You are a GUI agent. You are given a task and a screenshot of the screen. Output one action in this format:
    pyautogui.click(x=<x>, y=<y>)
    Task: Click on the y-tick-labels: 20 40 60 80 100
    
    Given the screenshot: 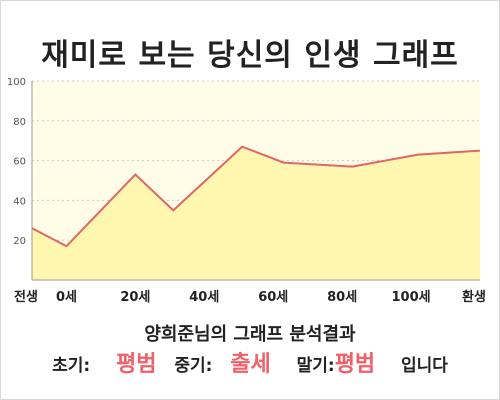 What is the action you would take?
    pyautogui.click(x=16, y=162)
    